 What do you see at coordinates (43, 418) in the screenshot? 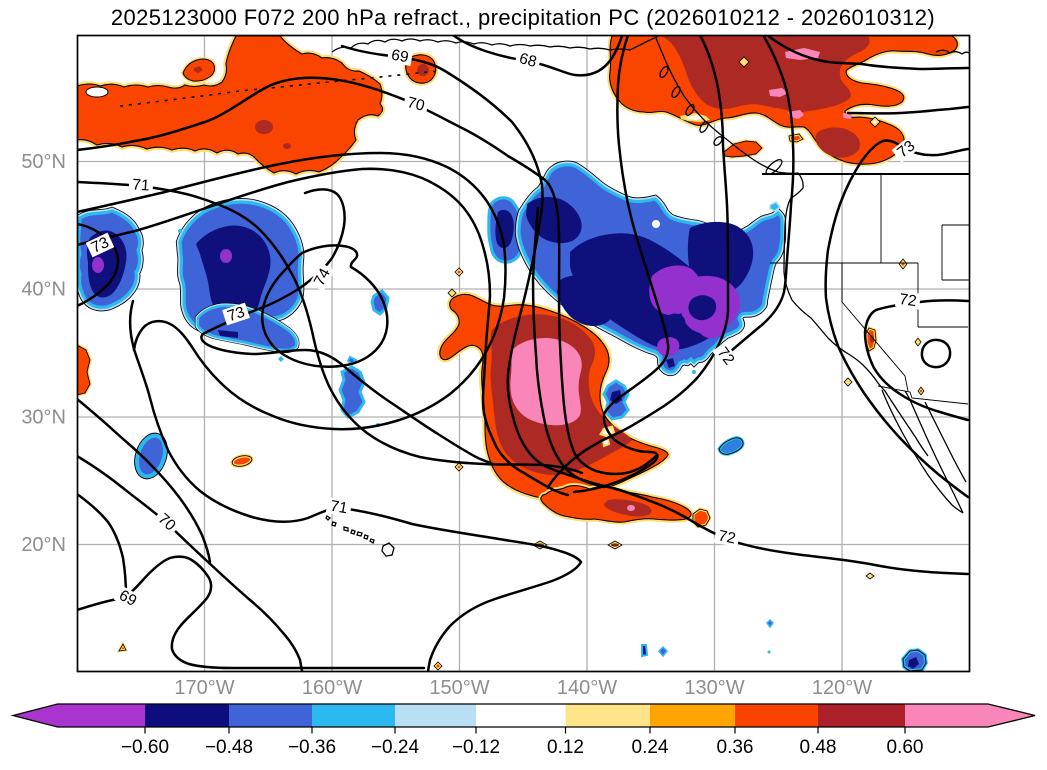
I see `svg-text: 30°N` at bounding box center [43, 418].